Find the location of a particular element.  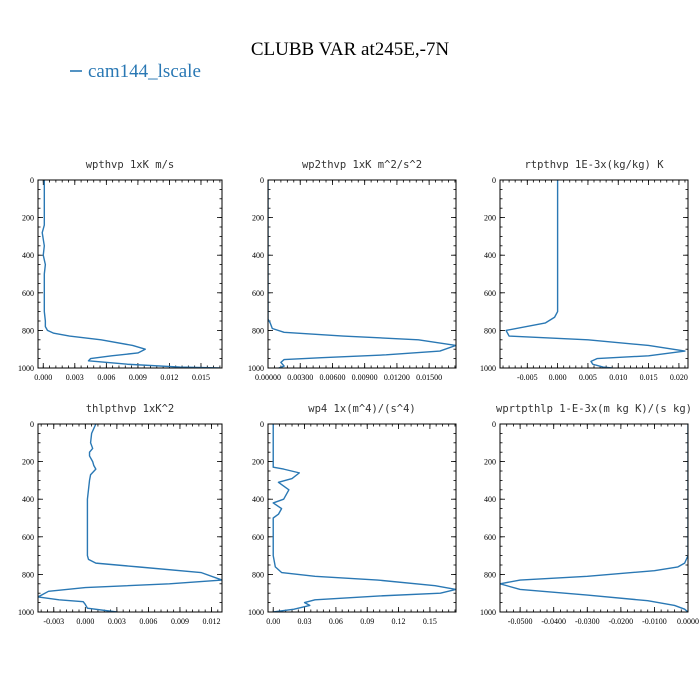

x-tick-label: -0.0100 is located at coordinates (654, 621).